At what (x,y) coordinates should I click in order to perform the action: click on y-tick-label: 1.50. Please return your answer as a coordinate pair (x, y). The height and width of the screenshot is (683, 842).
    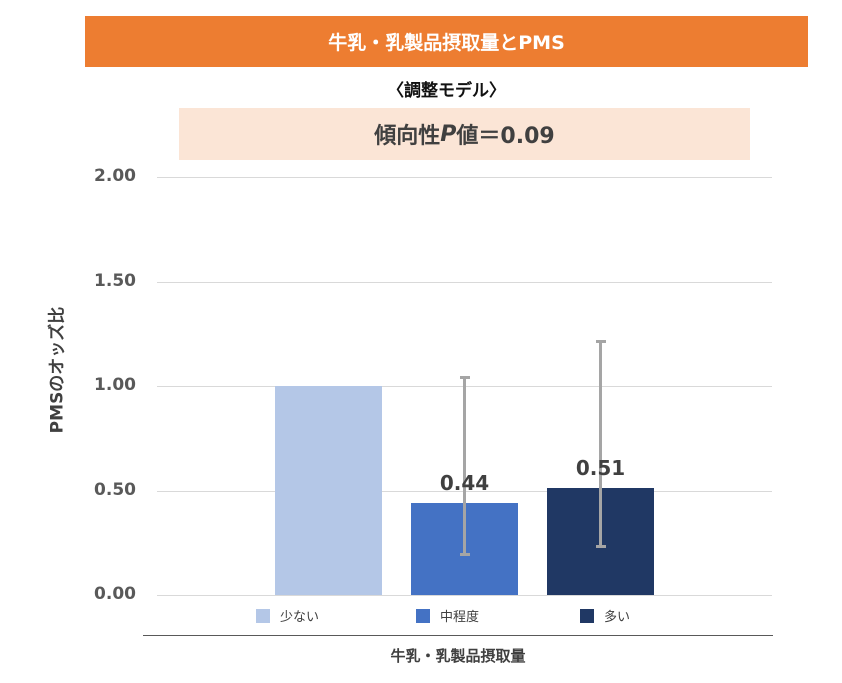
    Looking at the image, I should click on (115, 281).